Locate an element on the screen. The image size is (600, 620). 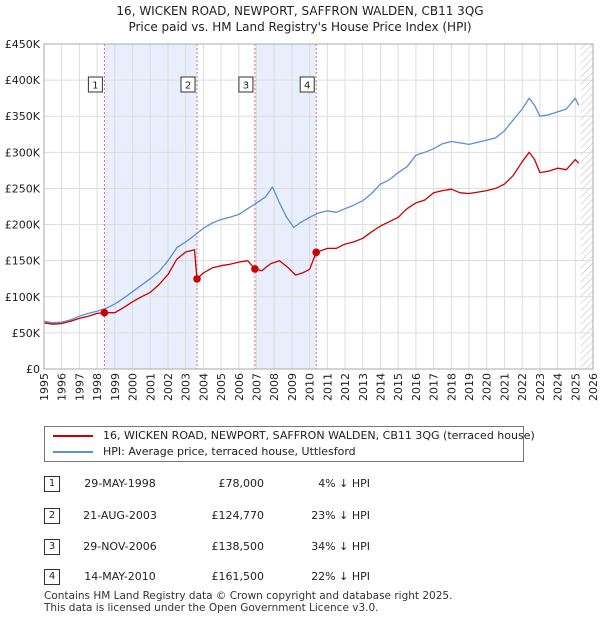
y-tick-label: £300K is located at coordinates (23, 152).